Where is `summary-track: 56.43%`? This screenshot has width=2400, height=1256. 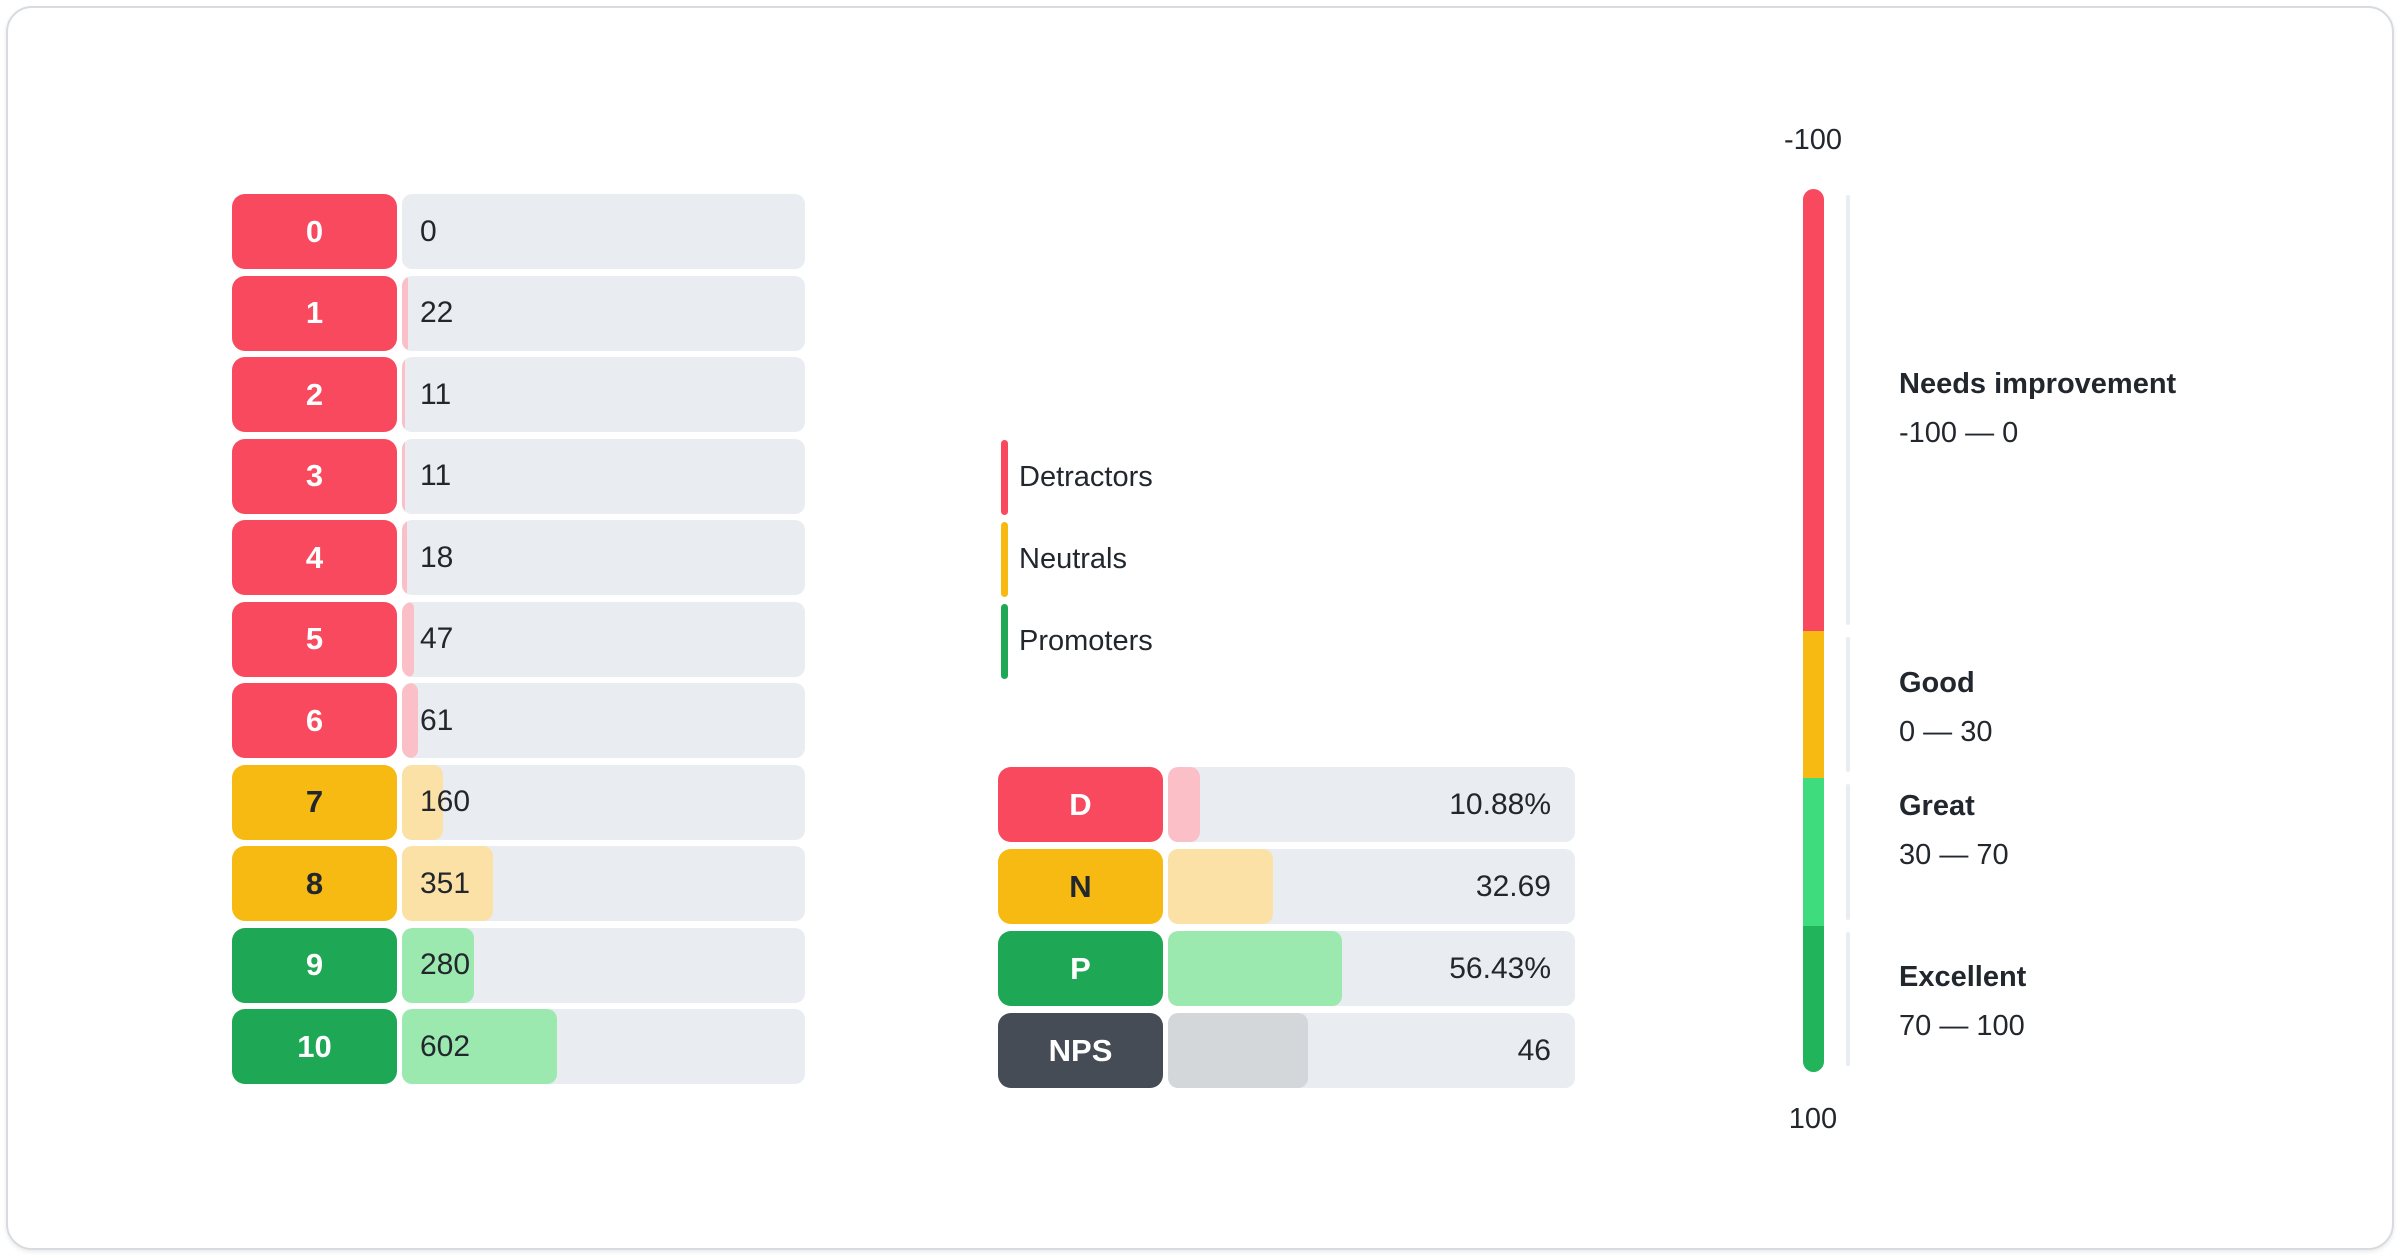
summary-track: 56.43% is located at coordinates (1371, 968).